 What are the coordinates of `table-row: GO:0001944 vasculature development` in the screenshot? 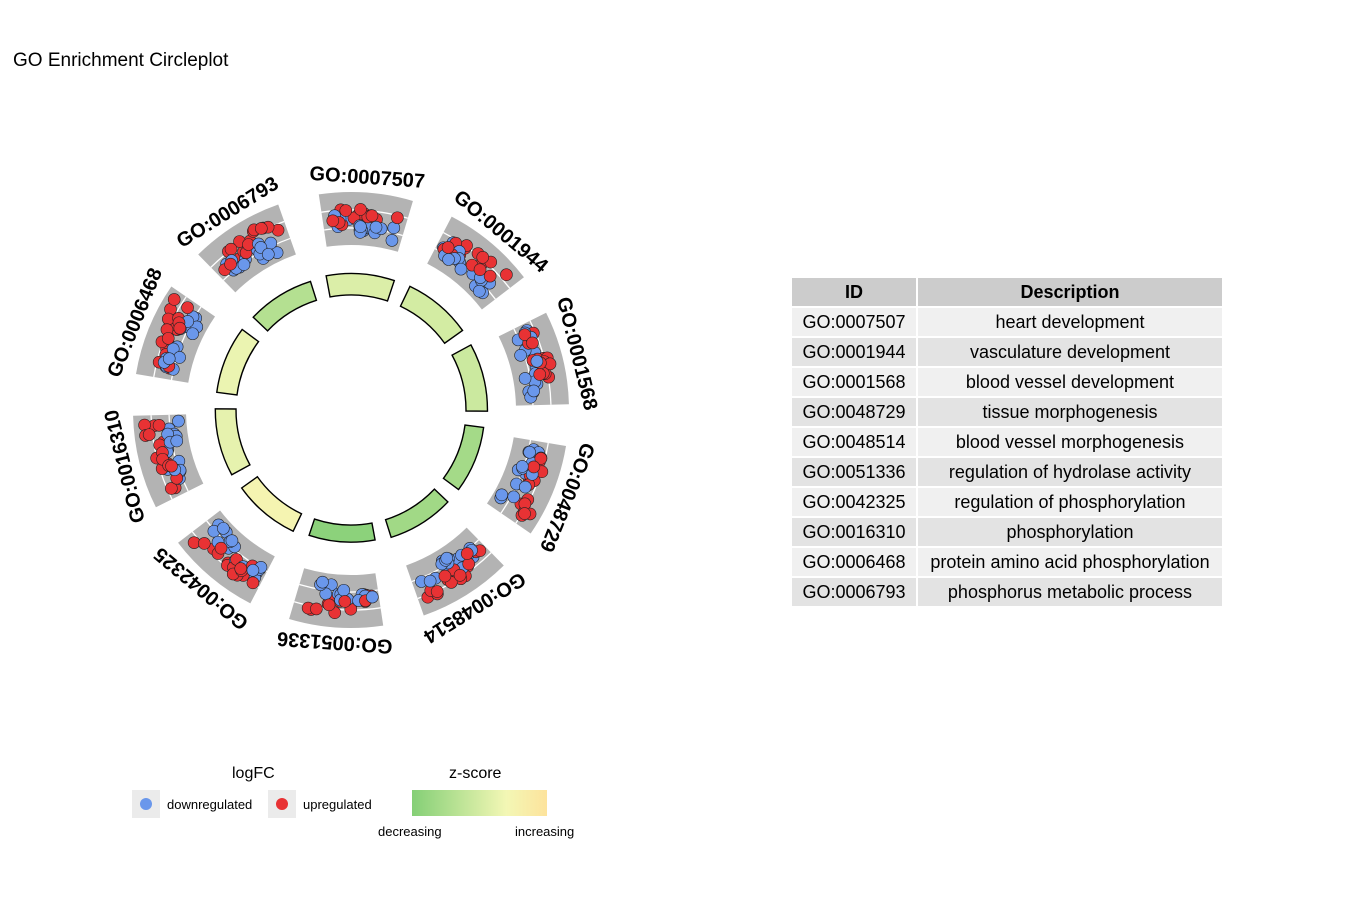 It's located at (1007, 352).